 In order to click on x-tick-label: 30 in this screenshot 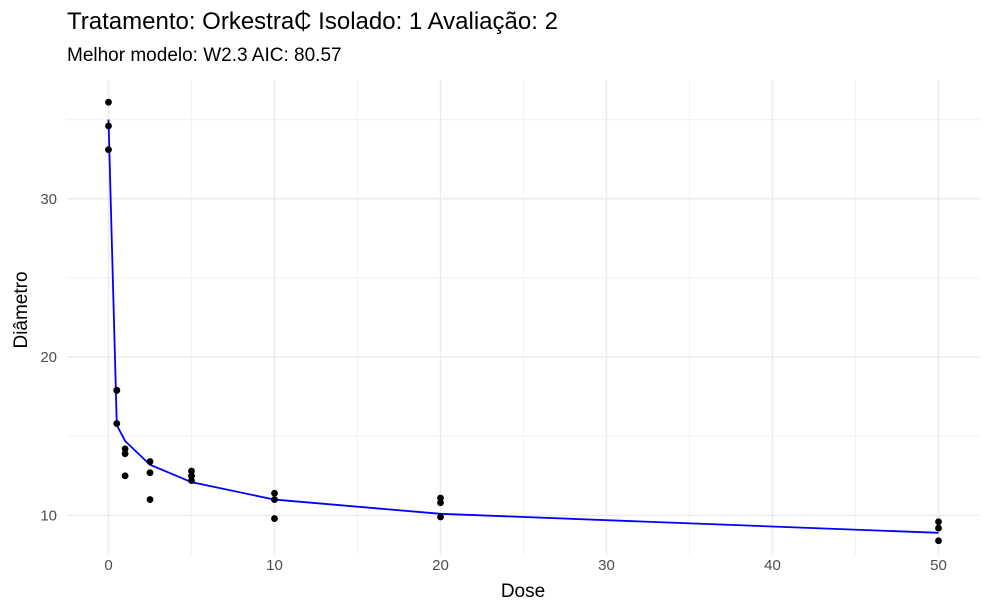, I will do `click(606, 565)`.